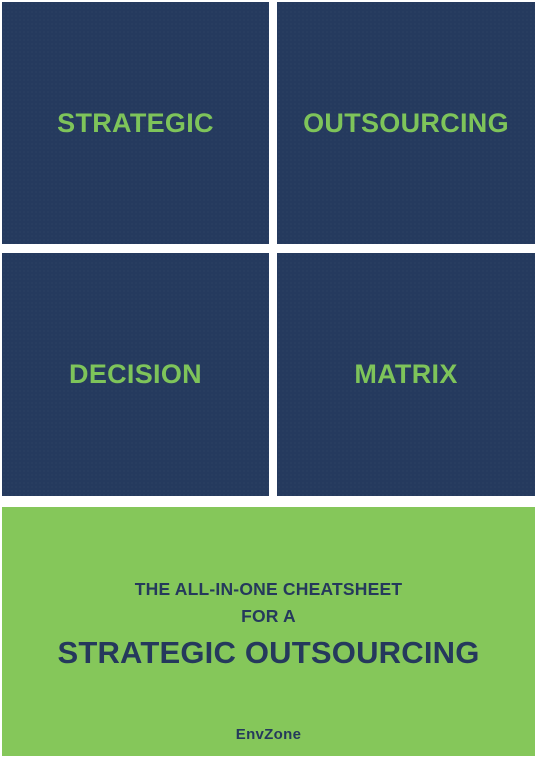  I want to click on subtitle-line-1: THE ALL-IN-ONE CHEATSHEET, so click(268, 589).